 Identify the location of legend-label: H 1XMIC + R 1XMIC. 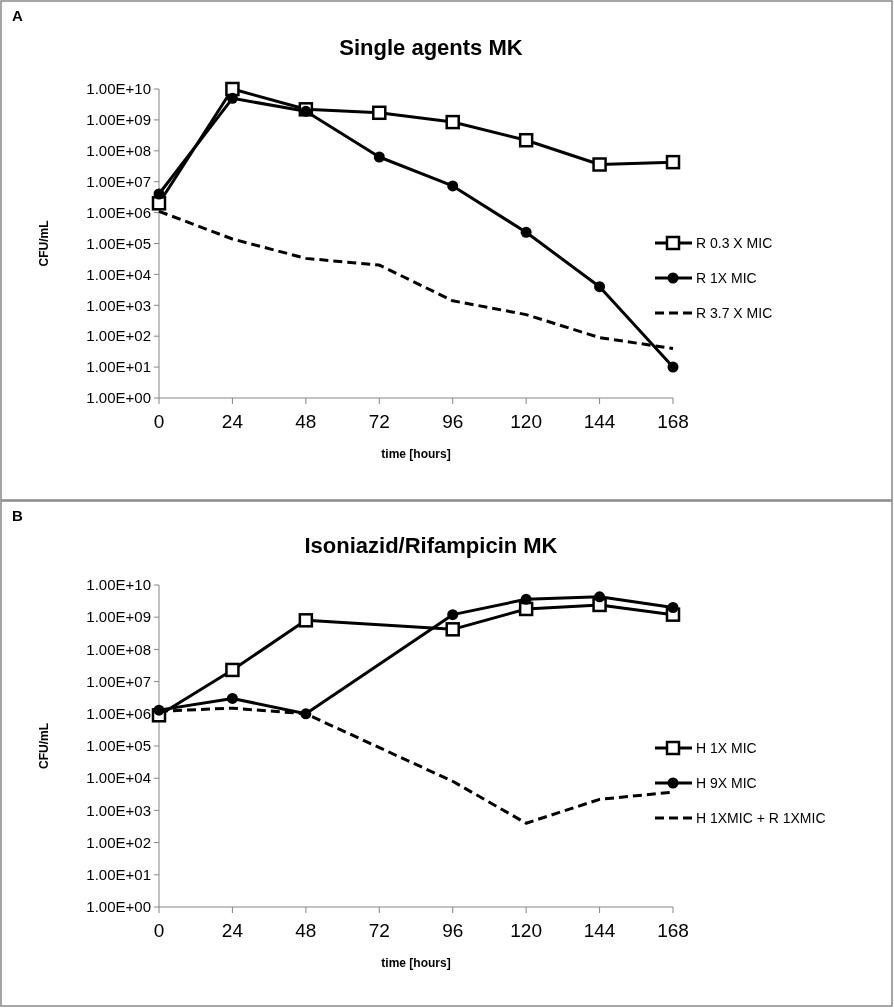
(761, 817).